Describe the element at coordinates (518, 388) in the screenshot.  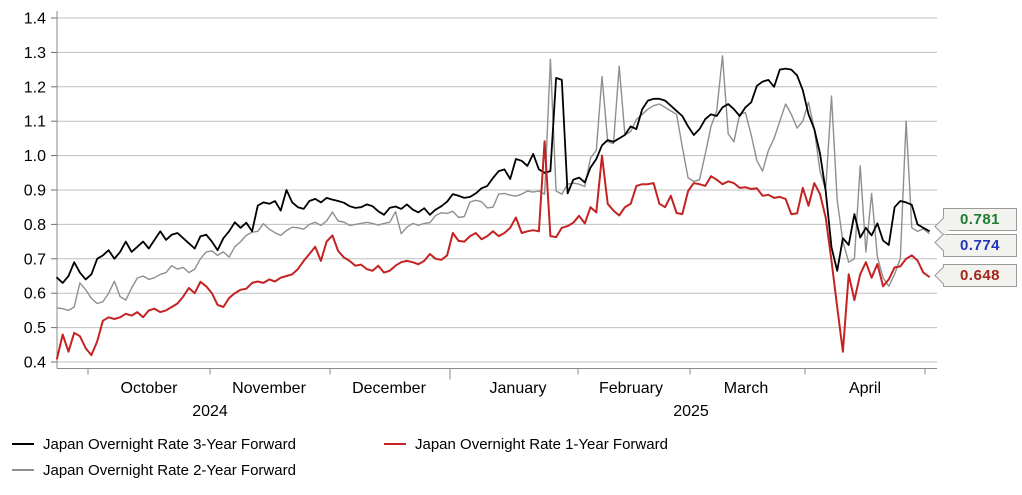
I see `x-axis-month-label: January` at that location.